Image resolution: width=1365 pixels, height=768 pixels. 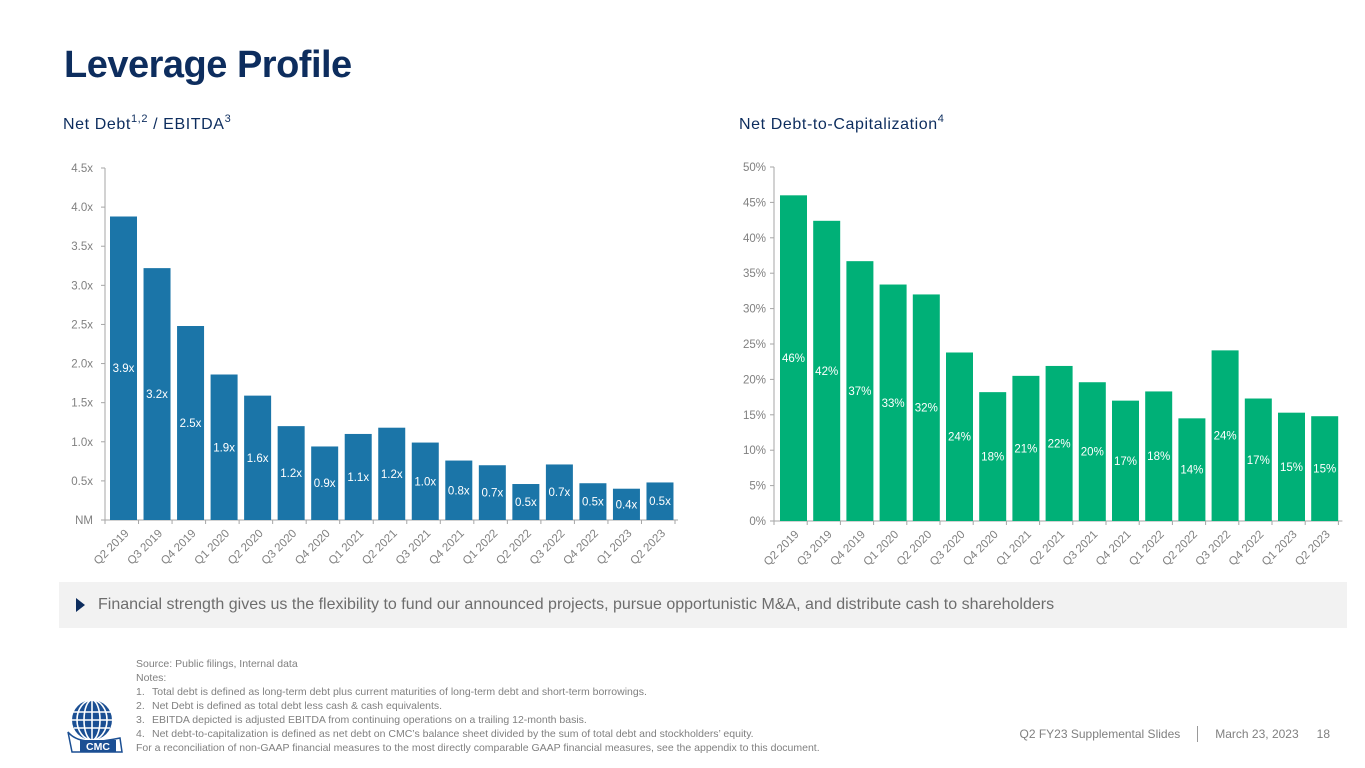 What do you see at coordinates (754, 416) in the screenshot?
I see `y-tick-label: 15%` at bounding box center [754, 416].